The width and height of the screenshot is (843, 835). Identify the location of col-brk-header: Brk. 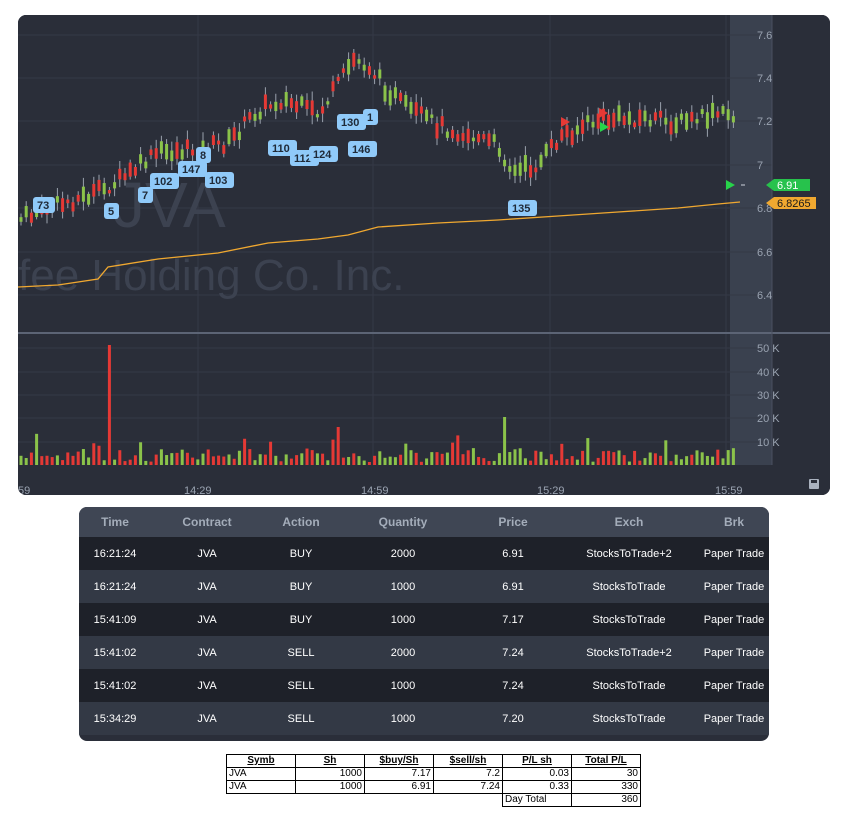
(733, 522).